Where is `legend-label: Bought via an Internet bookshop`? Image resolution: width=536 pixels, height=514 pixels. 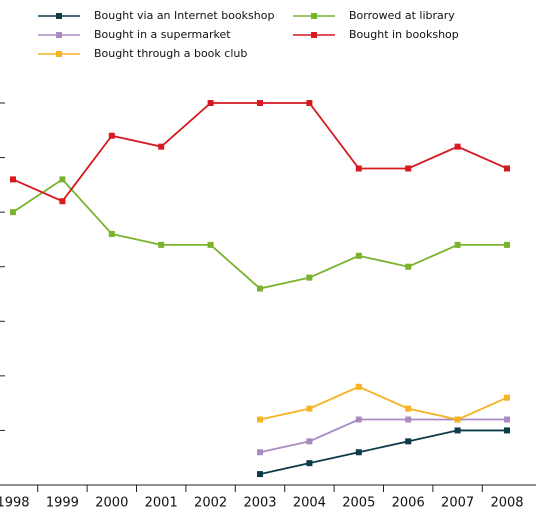 legend-label: Bought via an Internet bookshop is located at coordinates (184, 15).